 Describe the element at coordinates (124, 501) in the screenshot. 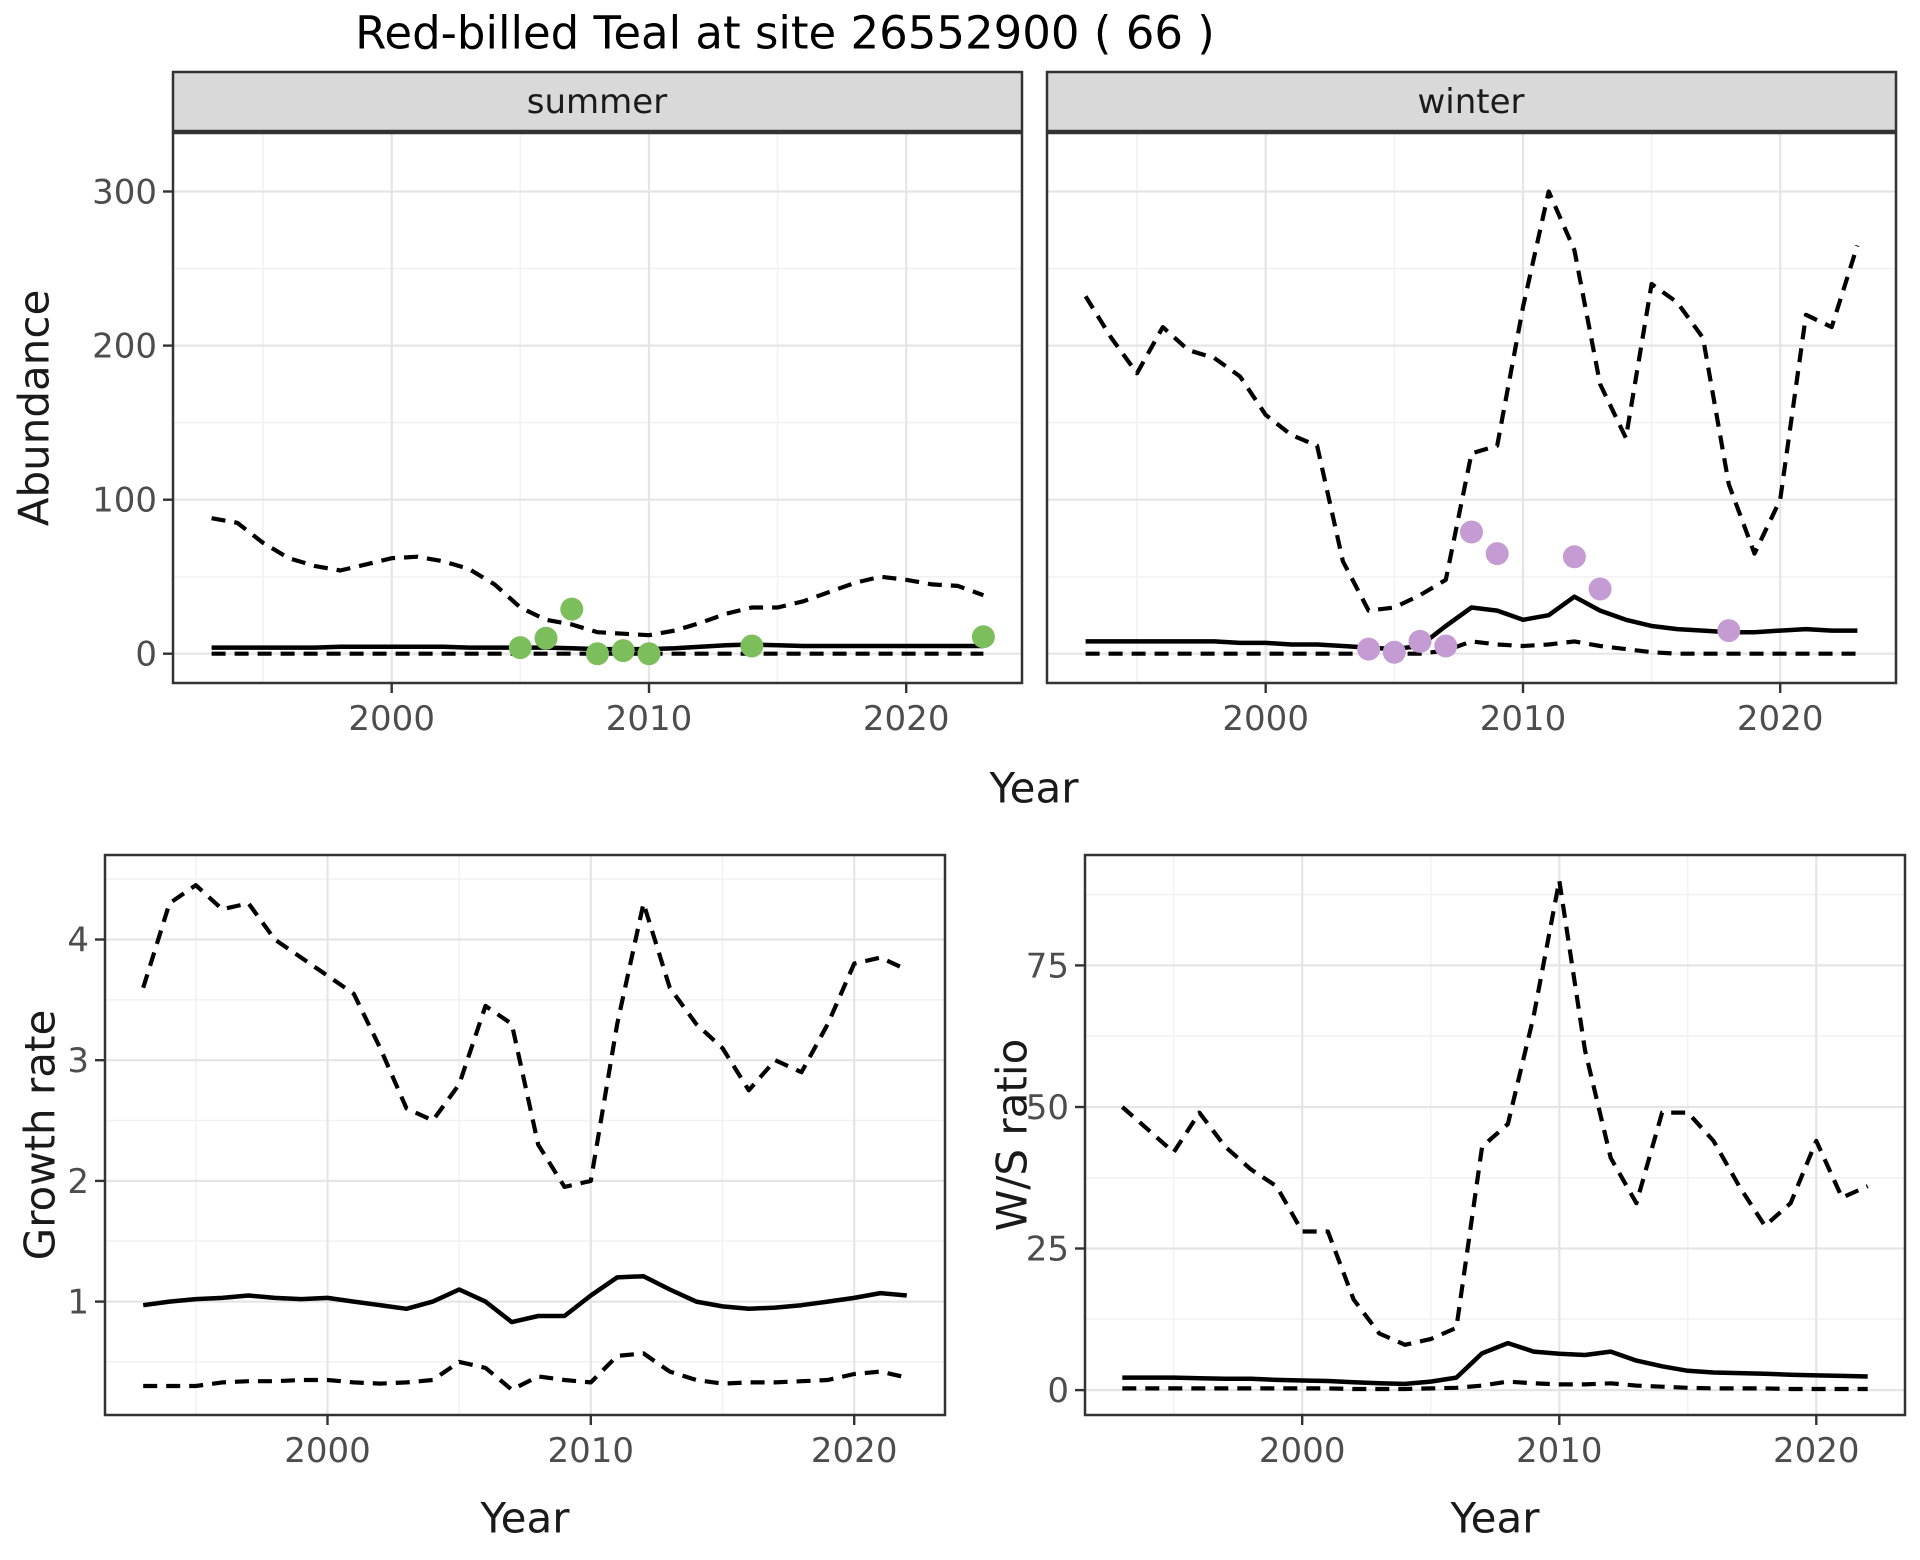

I see `svg-text: 100` at that location.